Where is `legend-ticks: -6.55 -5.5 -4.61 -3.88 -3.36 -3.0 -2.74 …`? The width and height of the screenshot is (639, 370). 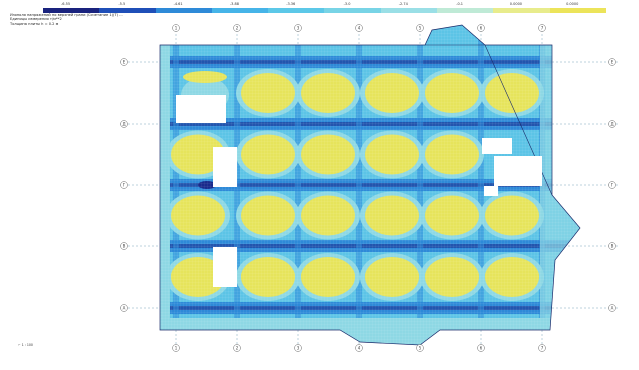 legend-ticks: -6.55 -5.5 -4.61 -3.88 -3.36 -3.0 -2.74 … is located at coordinates (324, 5).